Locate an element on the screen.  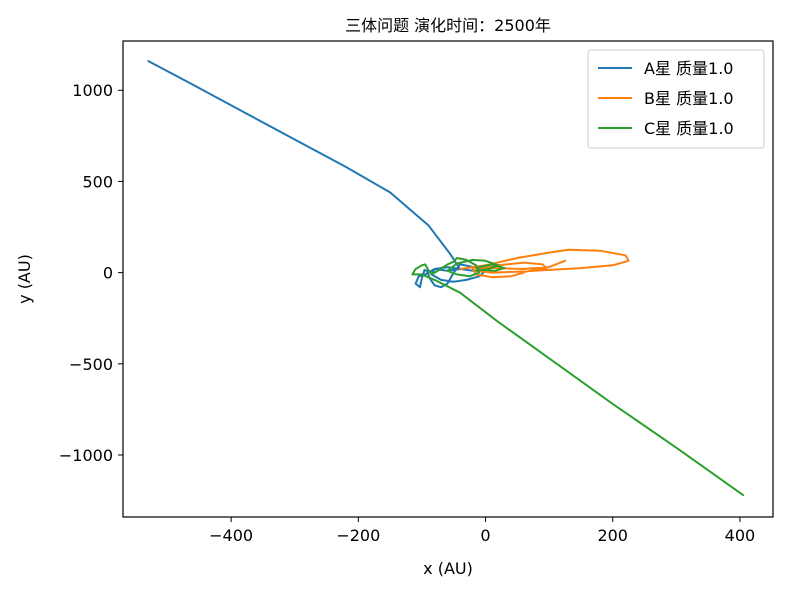
x-axis-label: x (AU) is located at coordinates (448, 568).